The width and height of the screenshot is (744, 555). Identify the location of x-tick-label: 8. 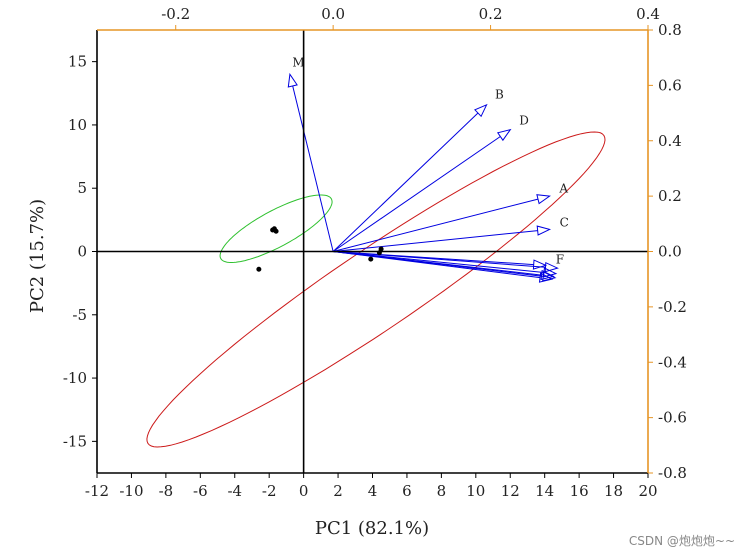
(442, 491).